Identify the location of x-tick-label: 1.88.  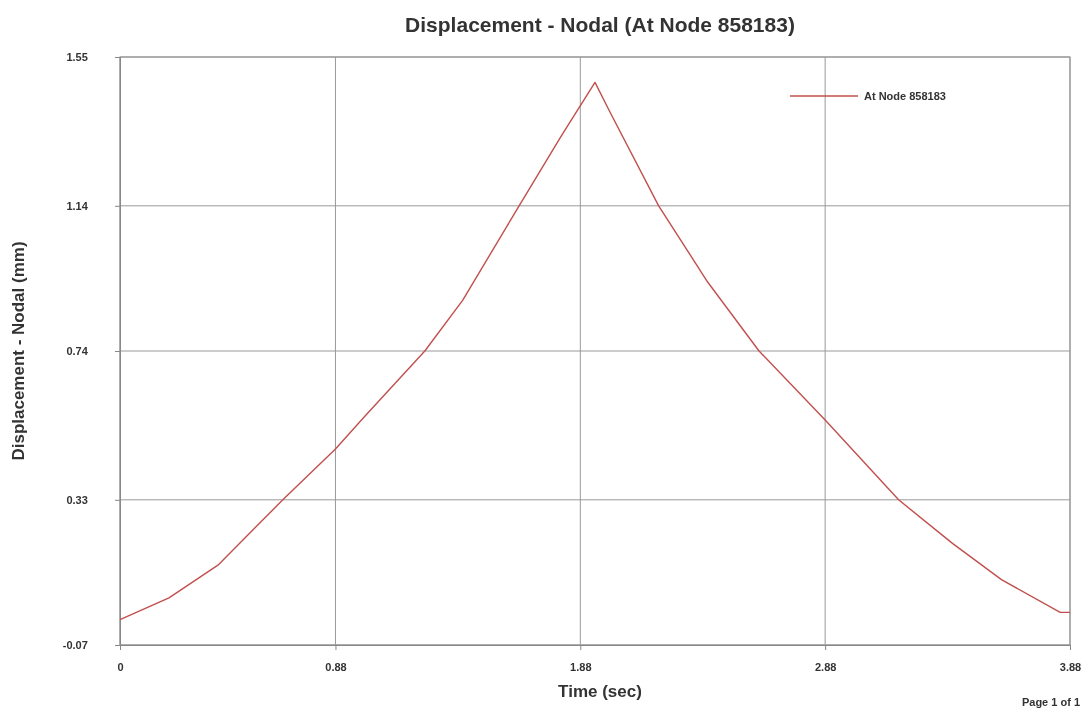
(581, 666).